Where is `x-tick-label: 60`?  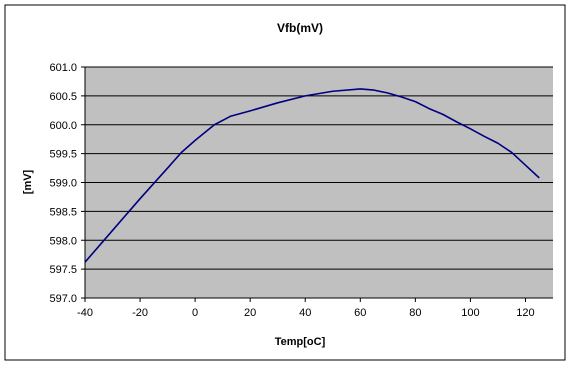 x-tick-label: 60 is located at coordinates (360, 313).